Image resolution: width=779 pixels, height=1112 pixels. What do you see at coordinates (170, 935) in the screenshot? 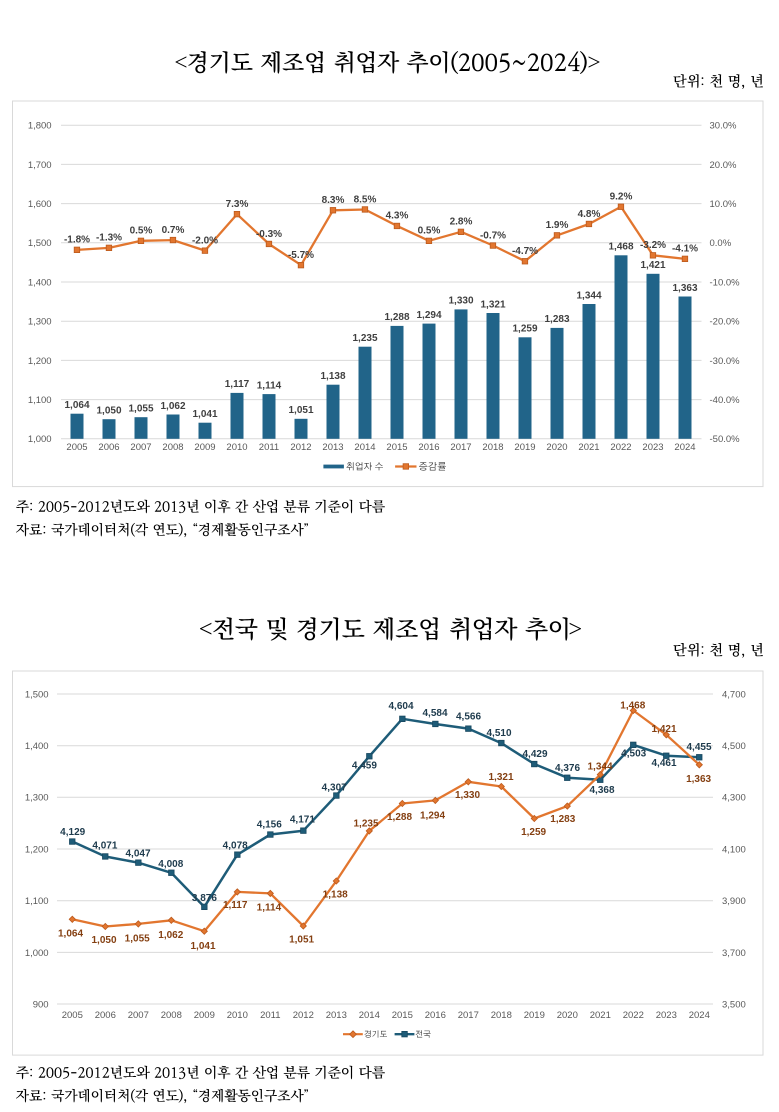
I see `svg-text: 1,062` at bounding box center [170, 935].